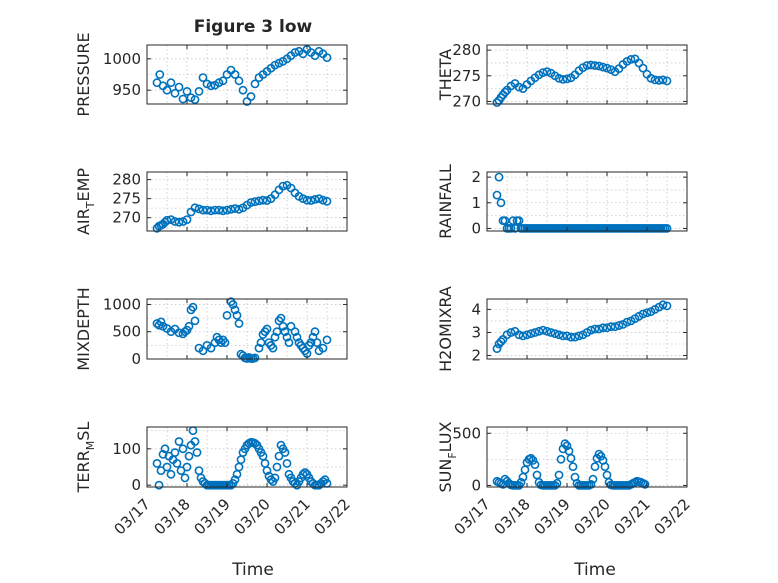  Describe the element at coordinates (466, 433) in the screenshot. I see `y-tick-label: 500` at that location.